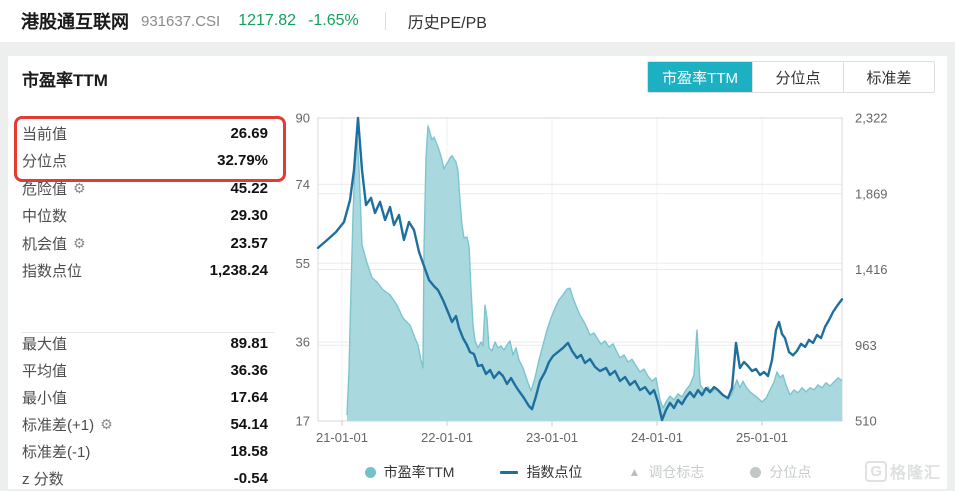 This screenshot has width=955, height=491. Describe the element at coordinates (756, 472) in the screenshot. I see `percentile-marker-icon` at that location.